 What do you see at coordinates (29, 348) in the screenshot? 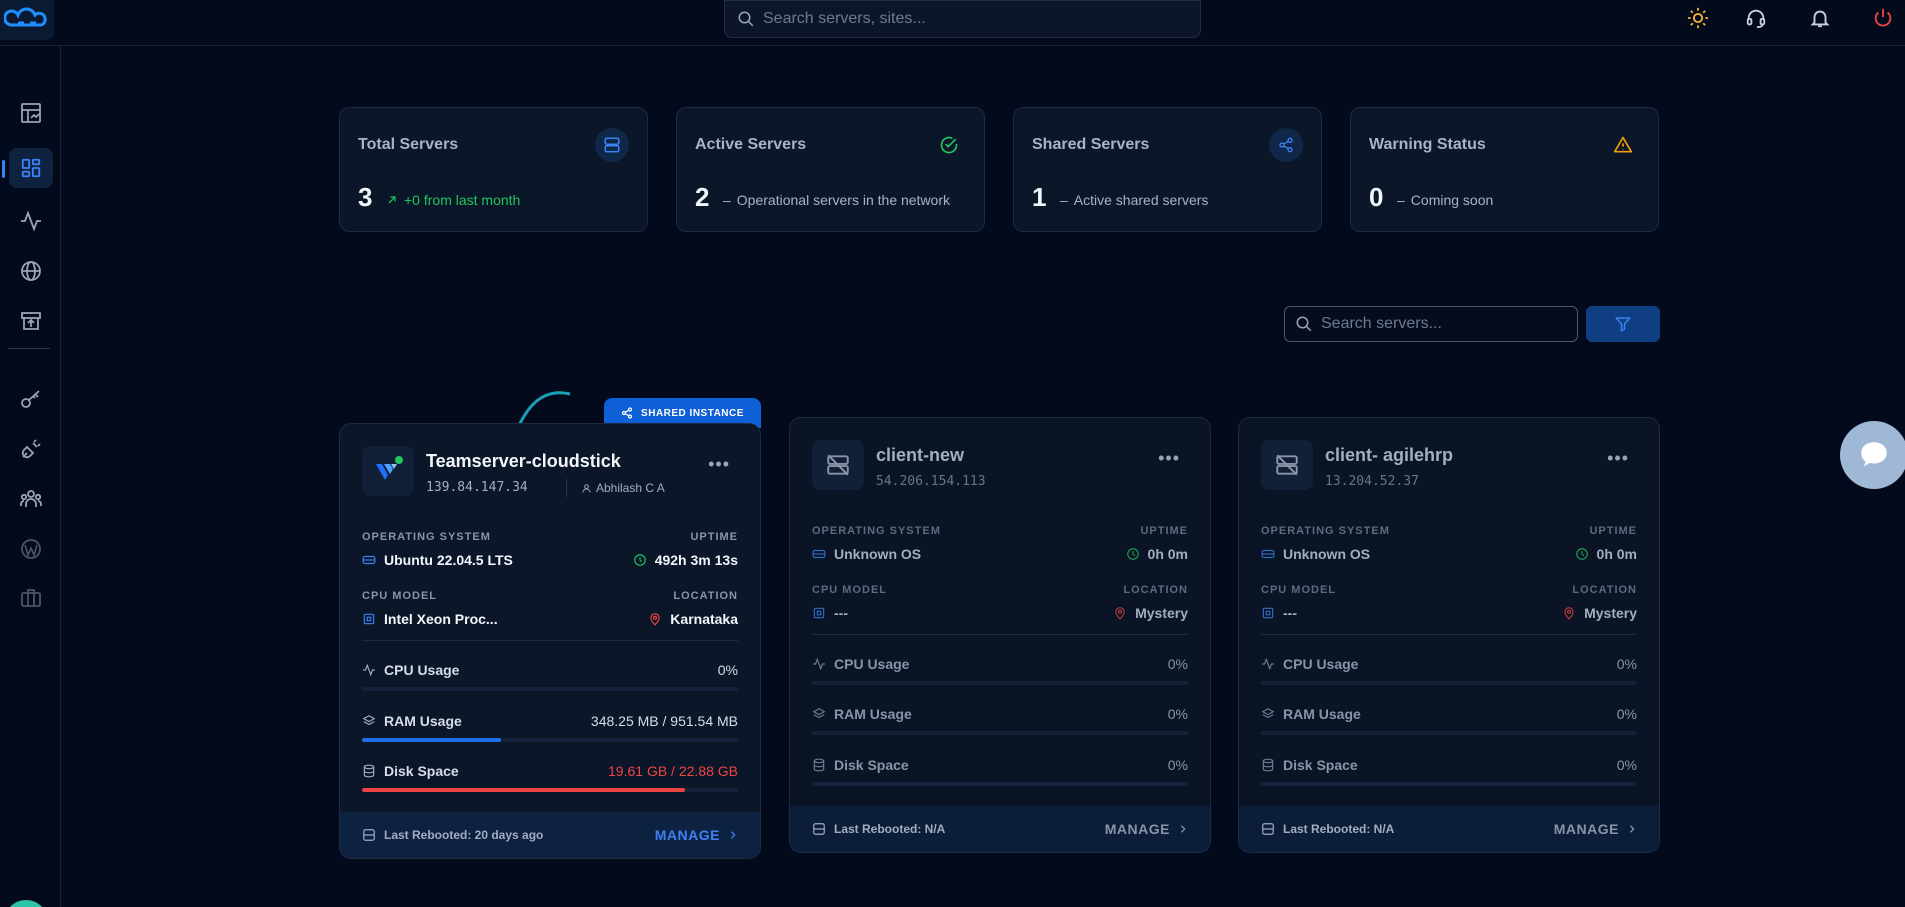
I see `sidebar-divider` at bounding box center [29, 348].